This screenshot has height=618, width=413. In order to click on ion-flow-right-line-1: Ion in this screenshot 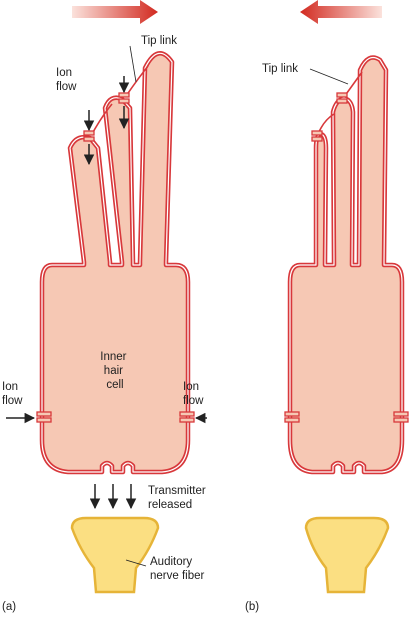, I will do `click(191, 387)`.